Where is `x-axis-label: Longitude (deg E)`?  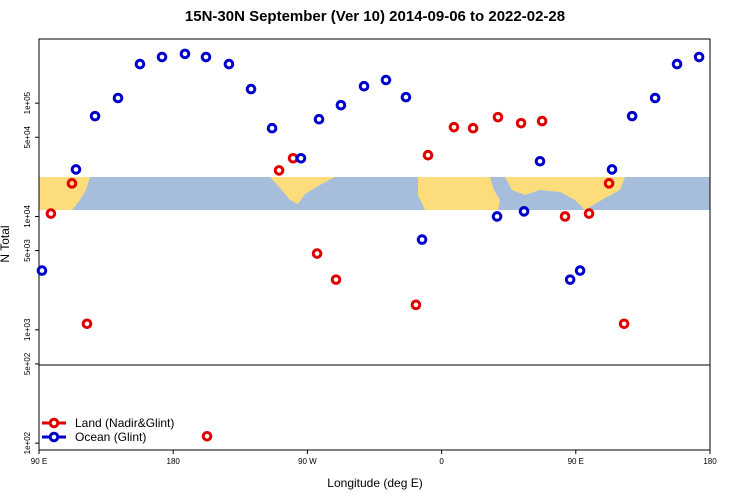
x-axis-label: Longitude (deg E) is located at coordinates (374, 483).